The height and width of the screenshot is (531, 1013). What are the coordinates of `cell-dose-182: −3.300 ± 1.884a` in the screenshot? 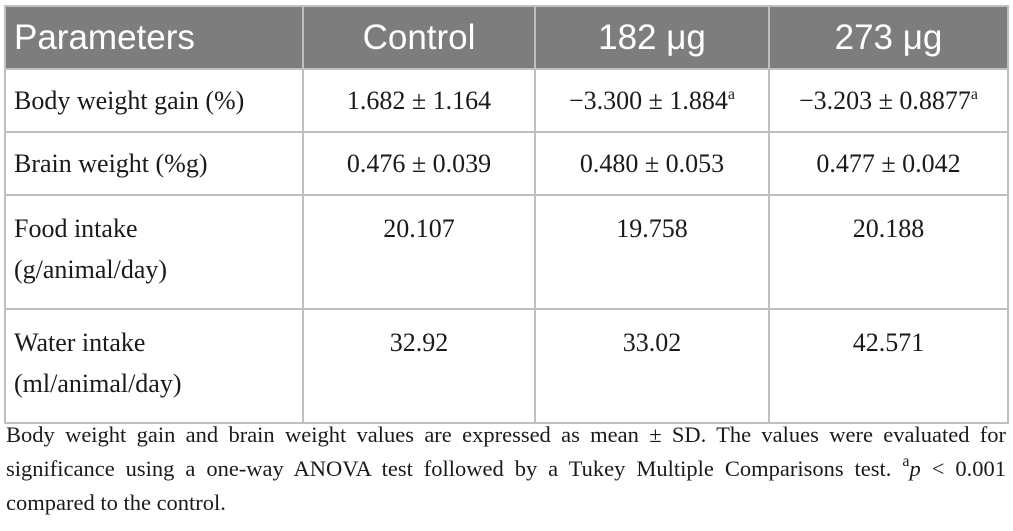 It's located at (652, 100).